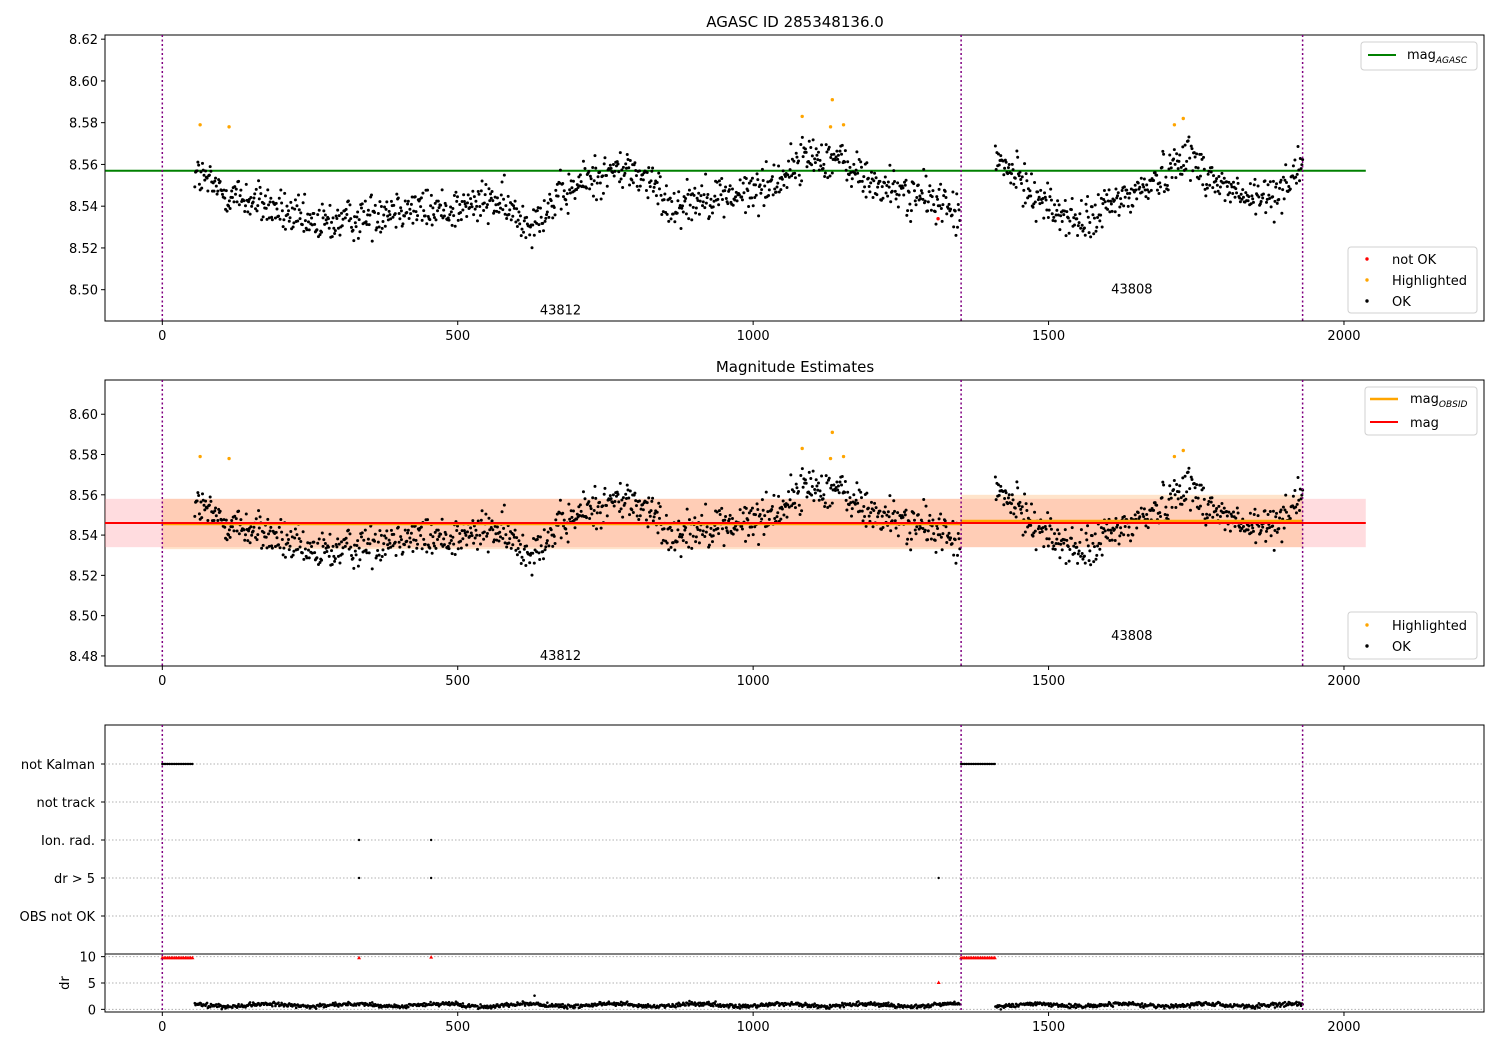  I want to click on panel1-x-tick-label: 1500, so click(1048, 336).